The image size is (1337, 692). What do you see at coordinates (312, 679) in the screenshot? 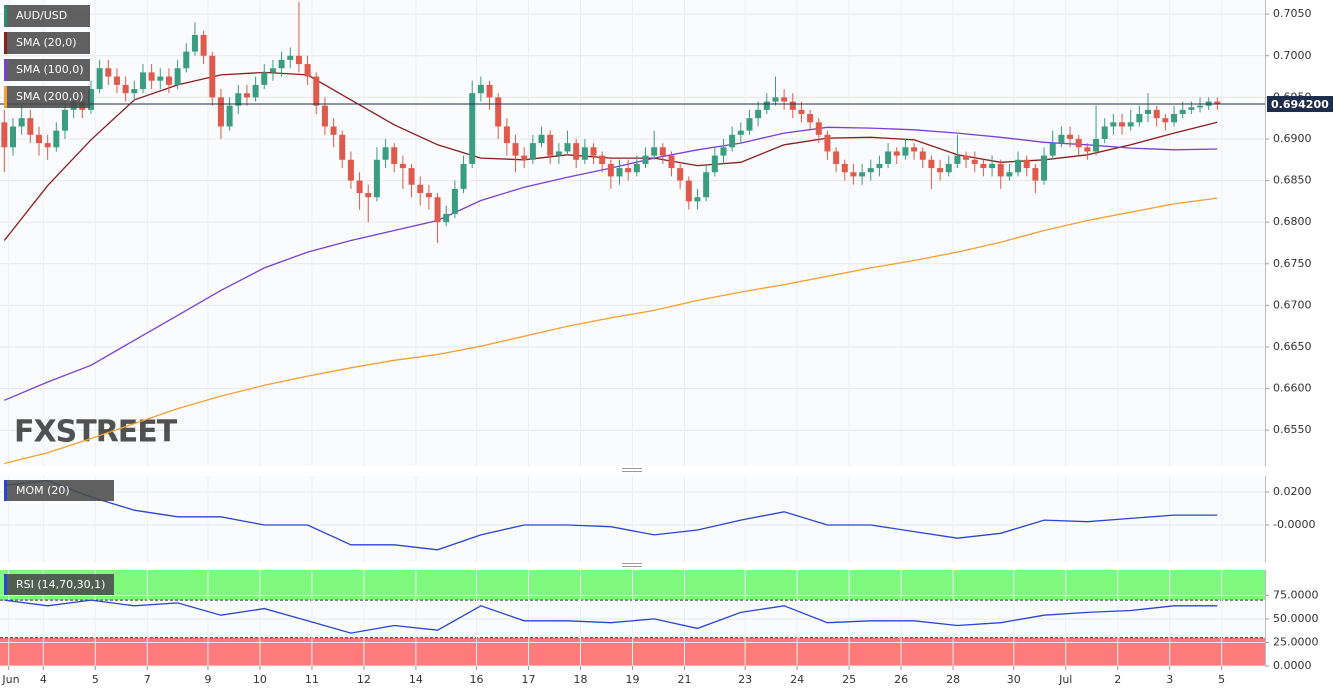
I see `x-tick-label: 11` at bounding box center [312, 679].